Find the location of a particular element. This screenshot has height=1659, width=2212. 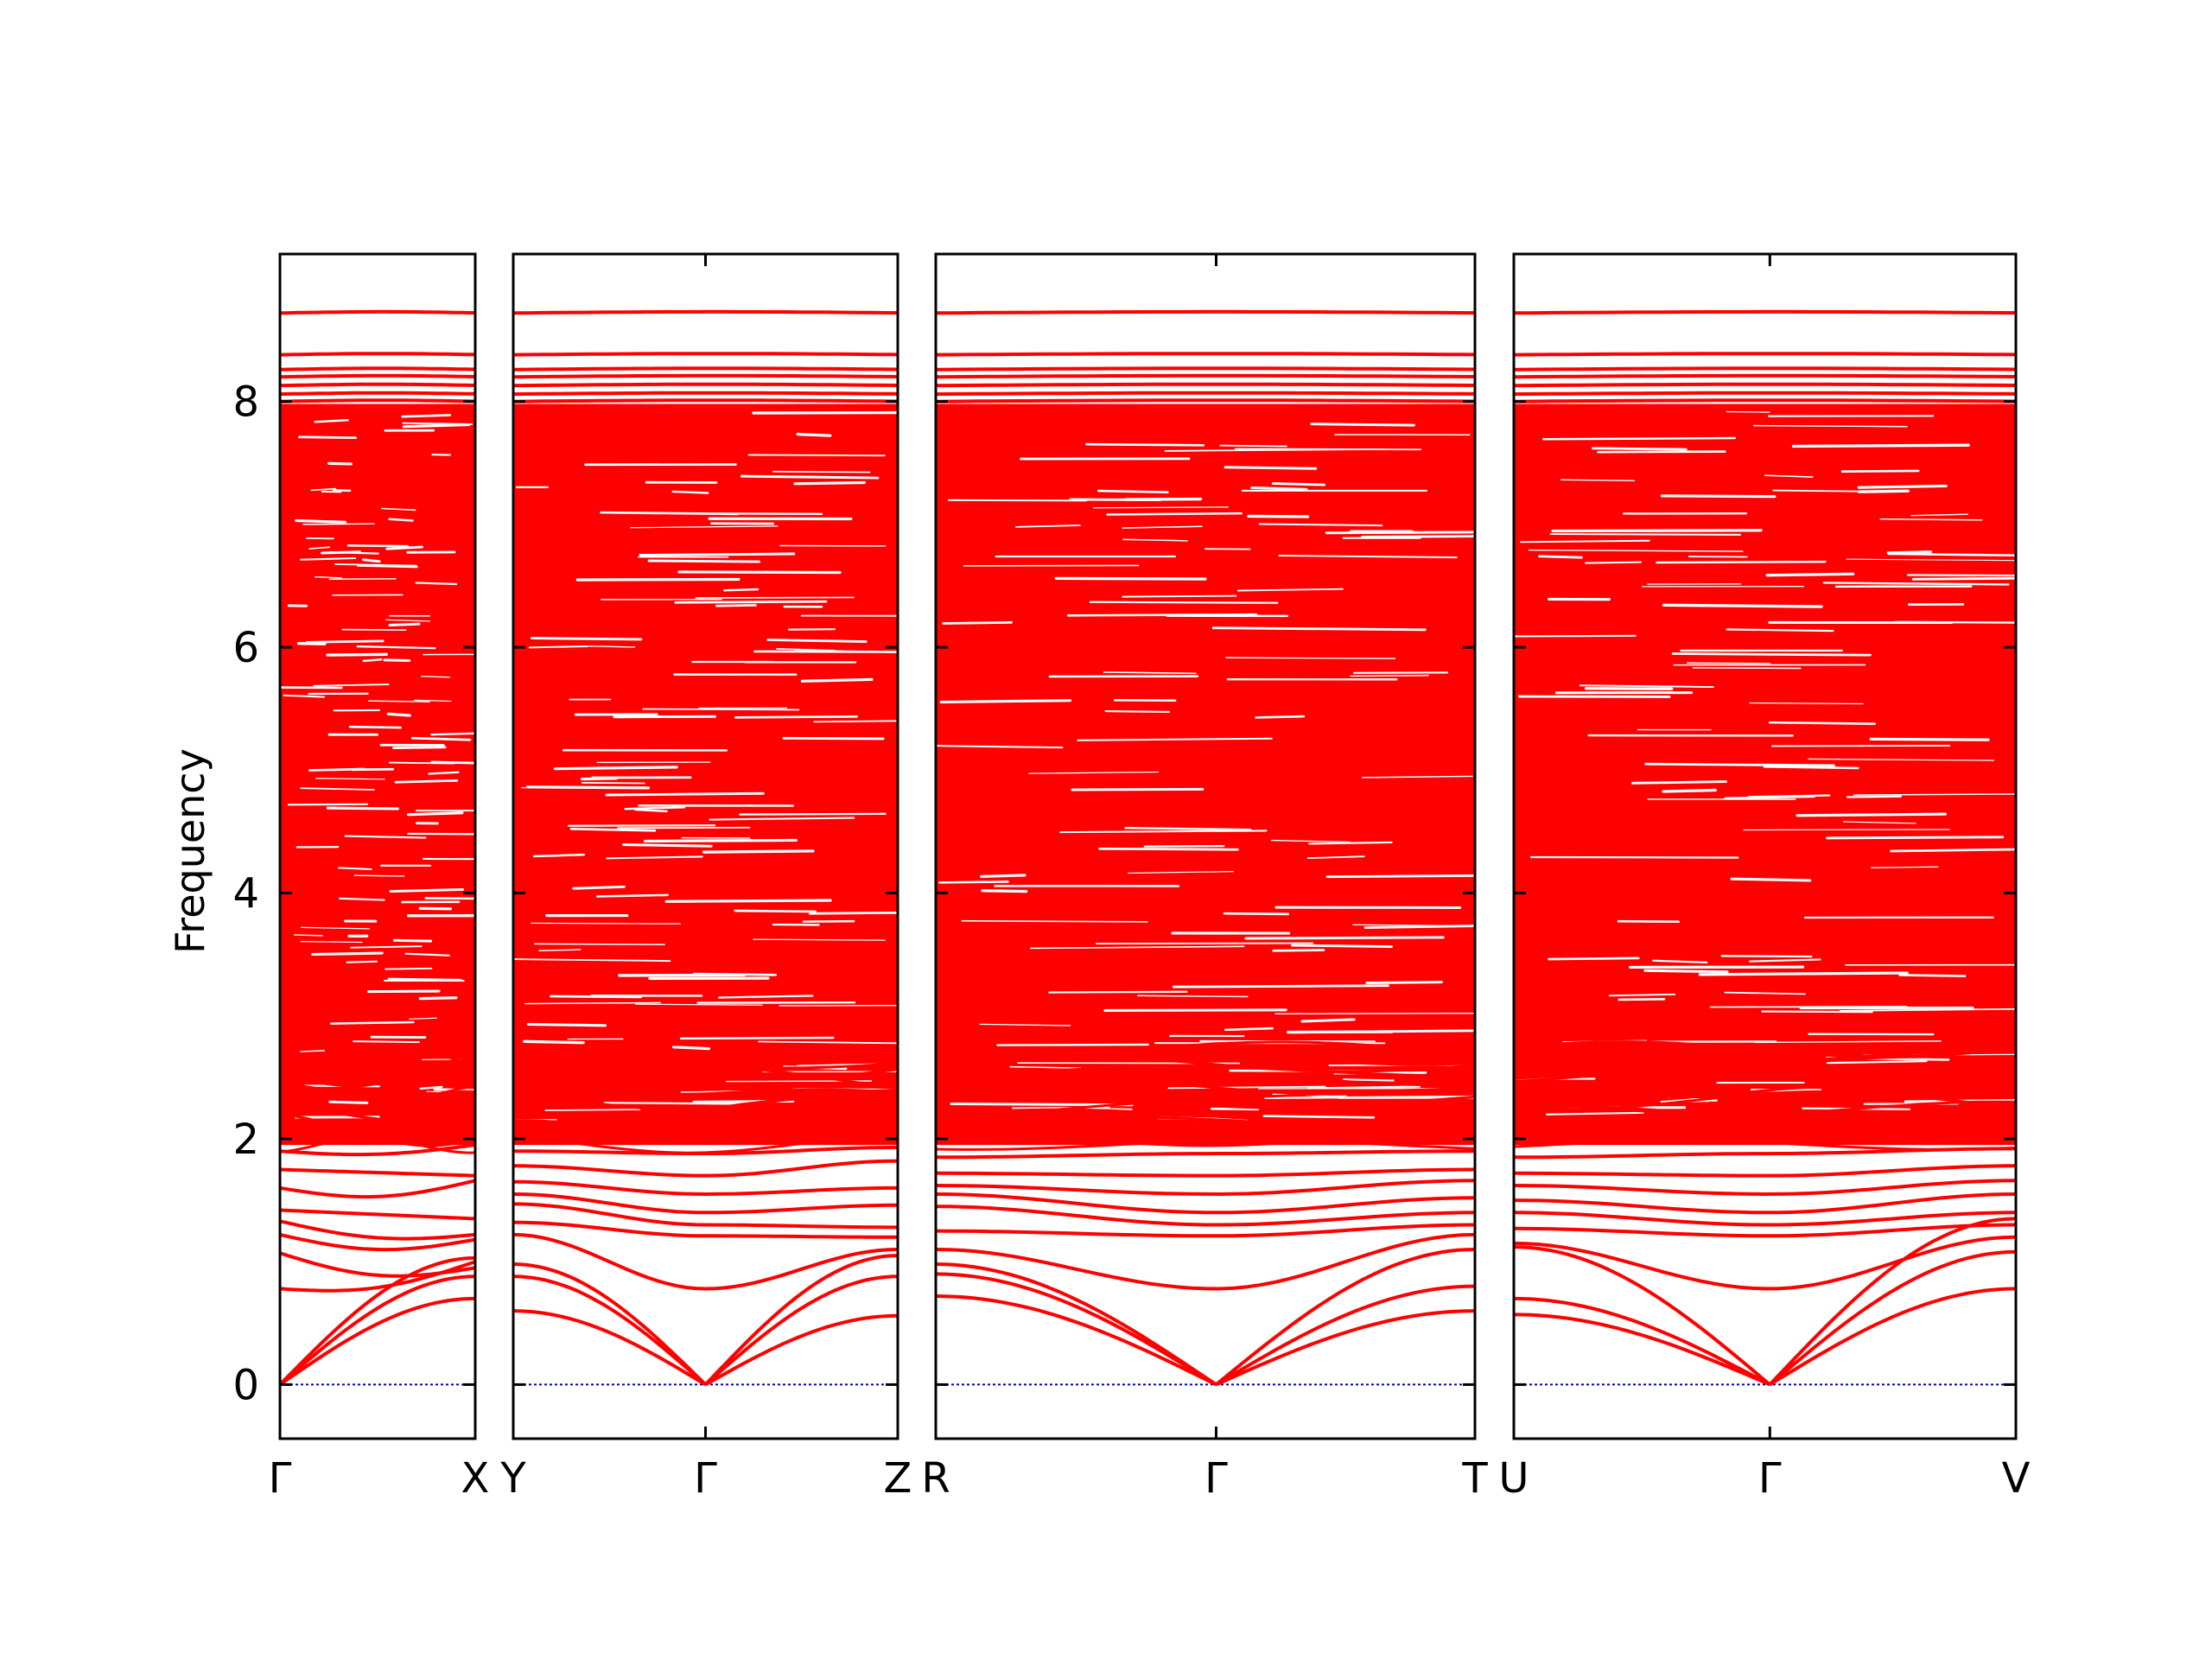

dense-band-fill is located at coordinates (1765, 775).